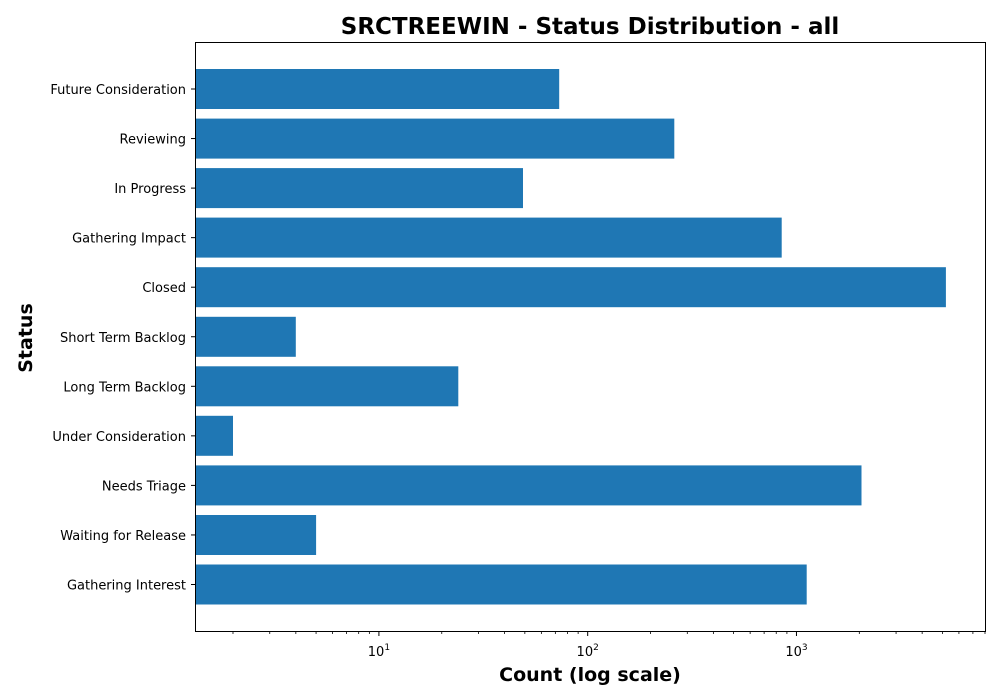 The width and height of the screenshot is (1000, 700). What do you see at coordinates (588, 651) in the screenshot?
I see `x-tick-label: 10²` at bounding box center [588, 651].